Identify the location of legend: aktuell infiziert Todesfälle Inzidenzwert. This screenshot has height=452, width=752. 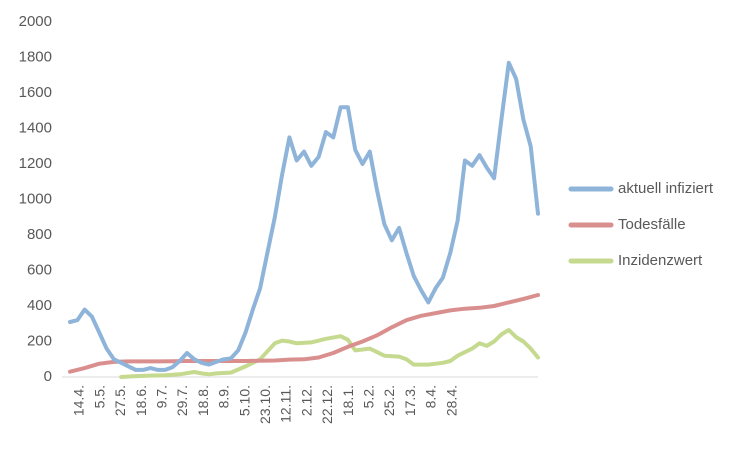
(641, 224).